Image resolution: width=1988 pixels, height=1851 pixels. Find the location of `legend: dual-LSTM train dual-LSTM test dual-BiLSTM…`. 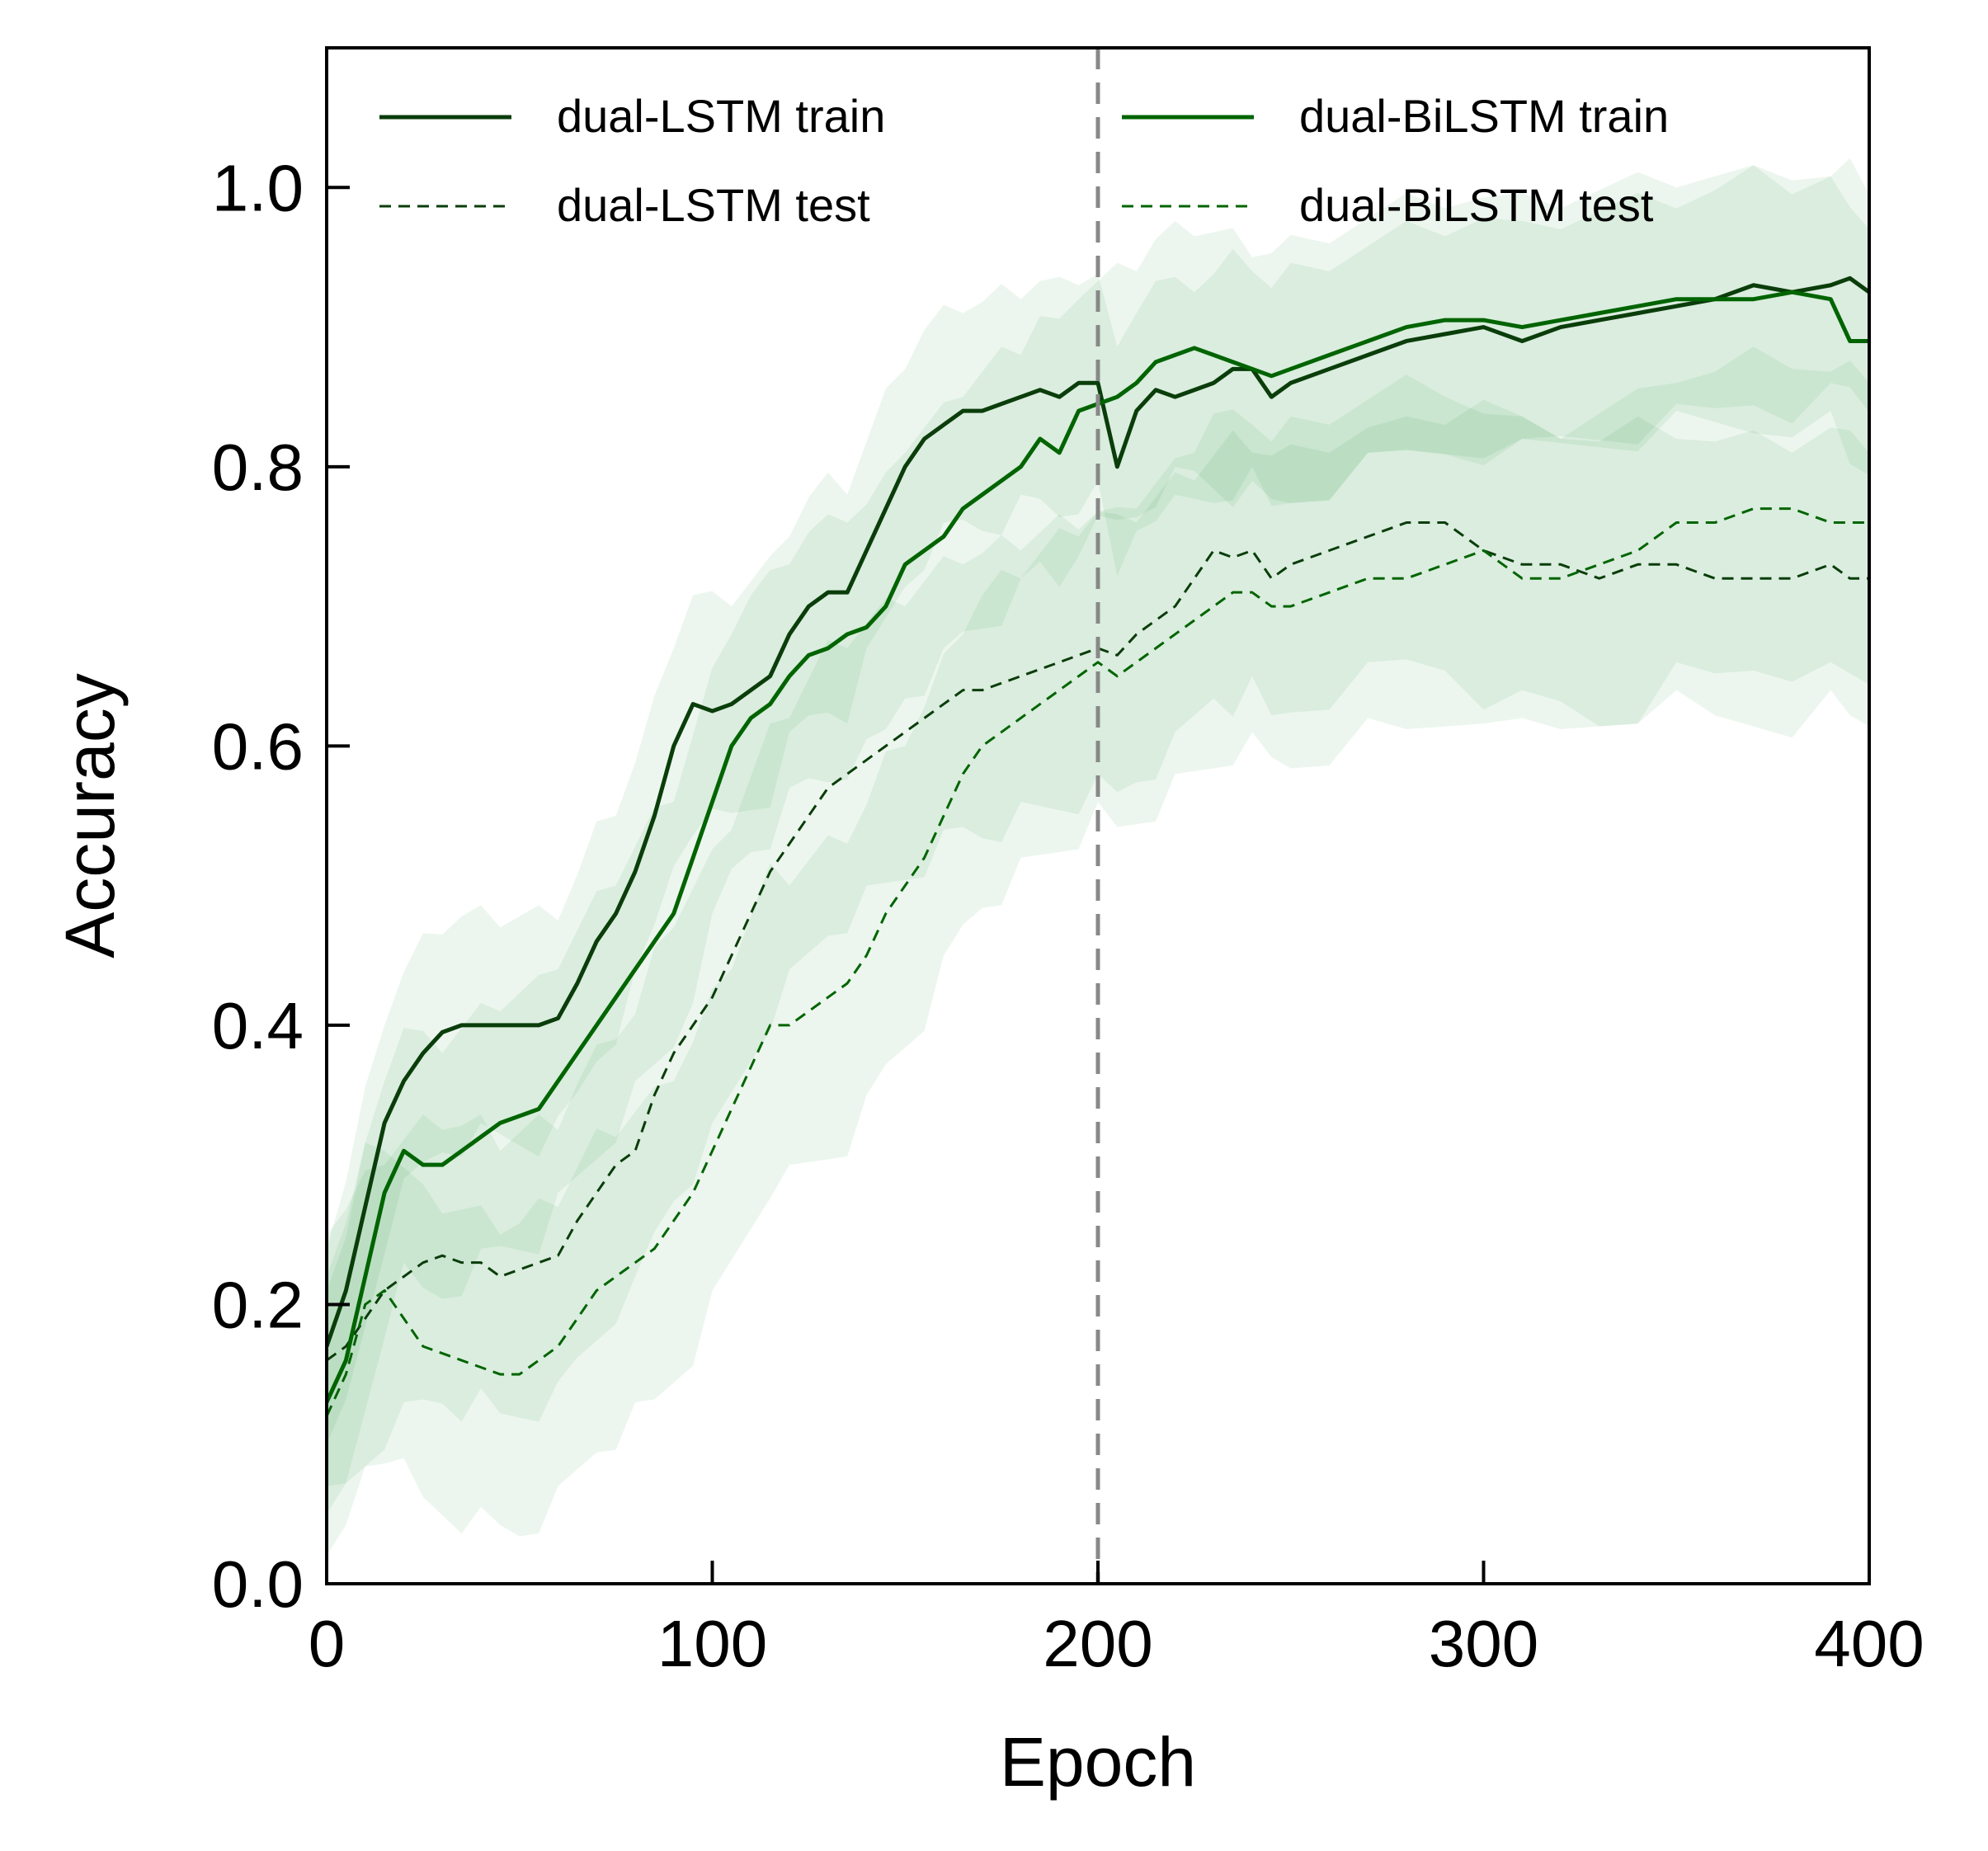

legend: dual-LSTM train dual-LSTM test dual-BiLSTM… is located at coordinates (1024, 160).